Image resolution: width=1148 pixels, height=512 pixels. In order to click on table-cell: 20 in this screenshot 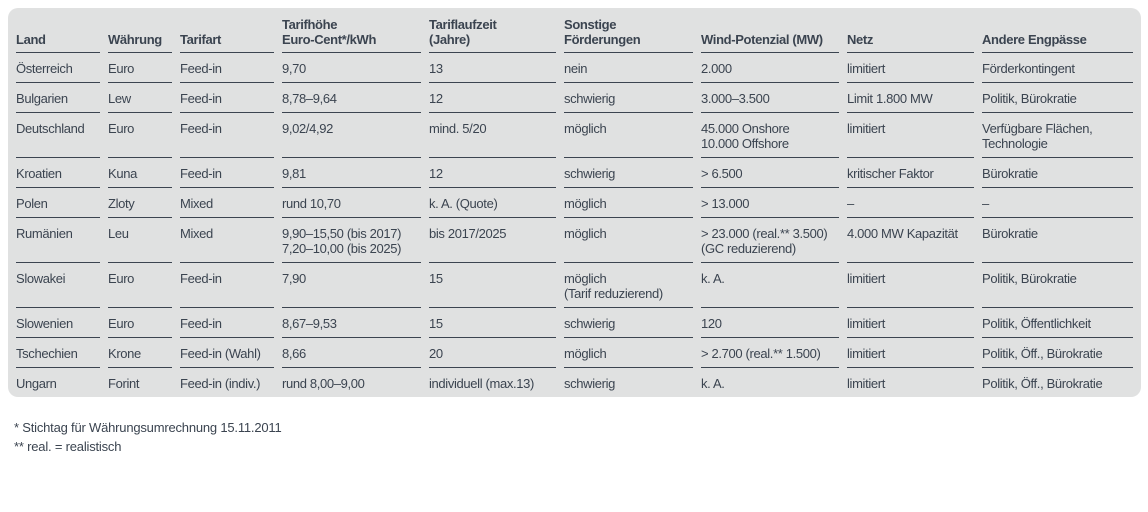, I will do `click(492, 353)`.